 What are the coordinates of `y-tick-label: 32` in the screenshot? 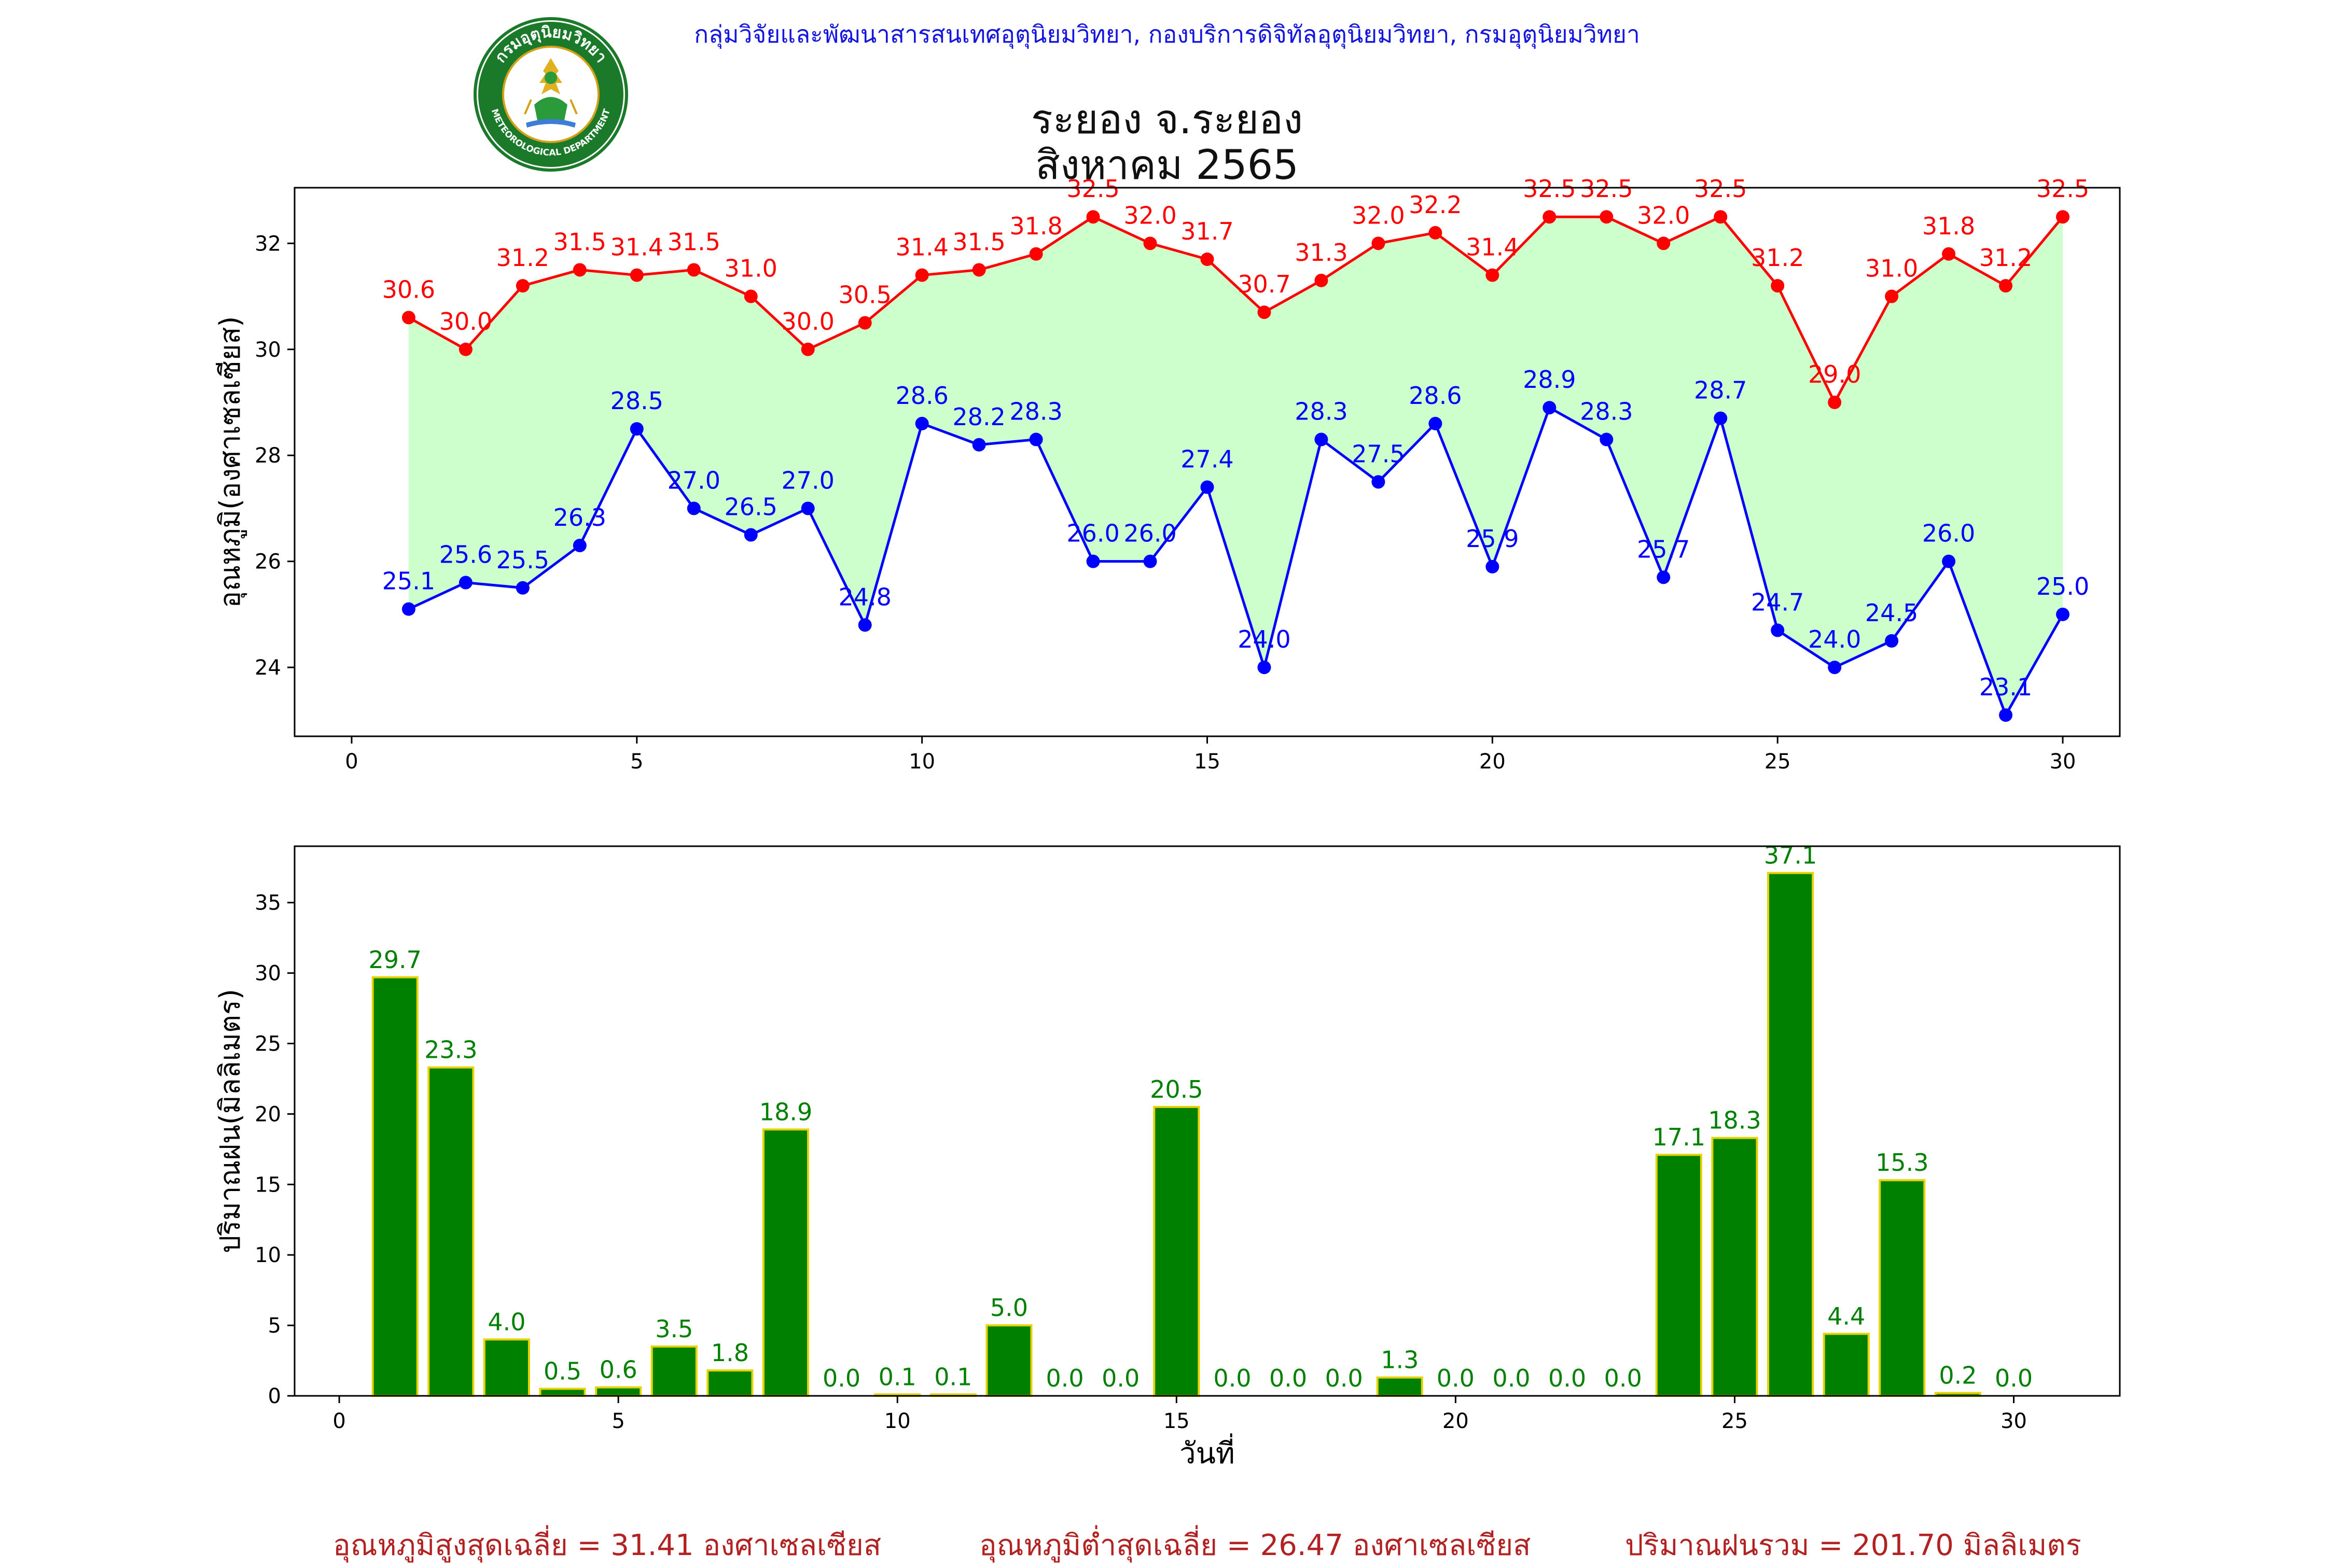 It's located at (268, 244).